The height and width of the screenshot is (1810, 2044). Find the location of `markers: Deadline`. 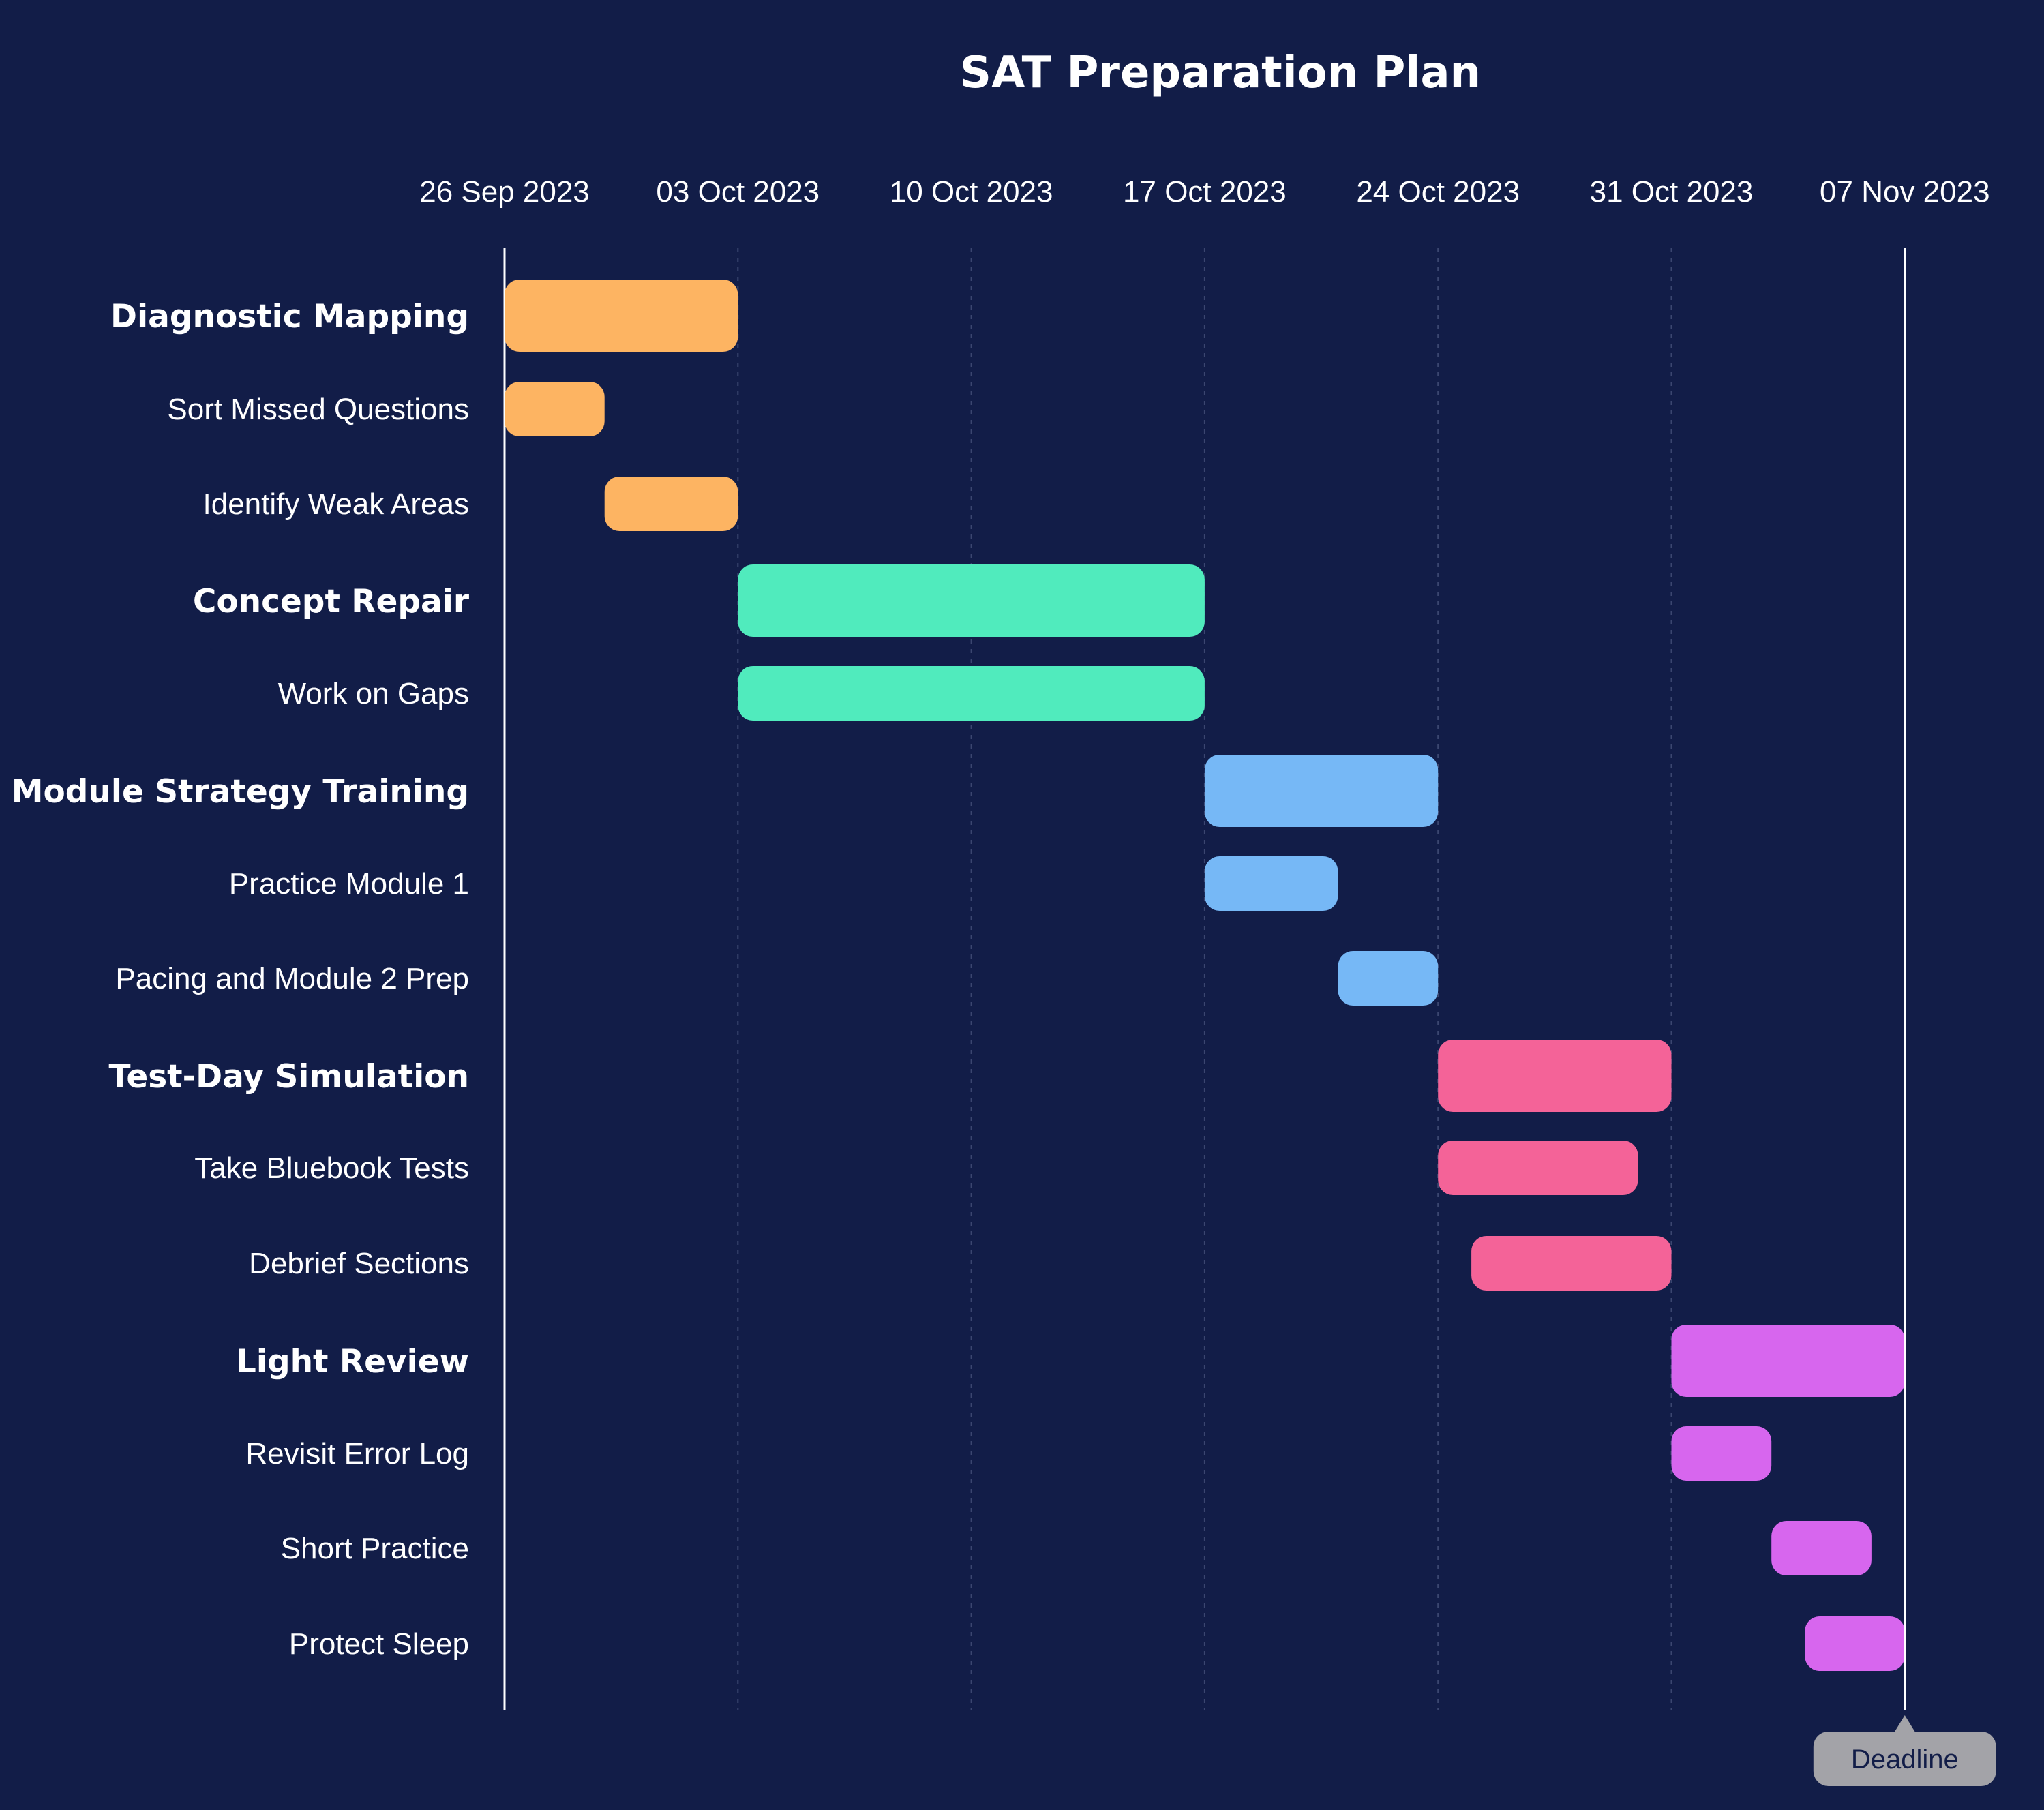

markers: Deadline is located at coordinates (1904, 1017).